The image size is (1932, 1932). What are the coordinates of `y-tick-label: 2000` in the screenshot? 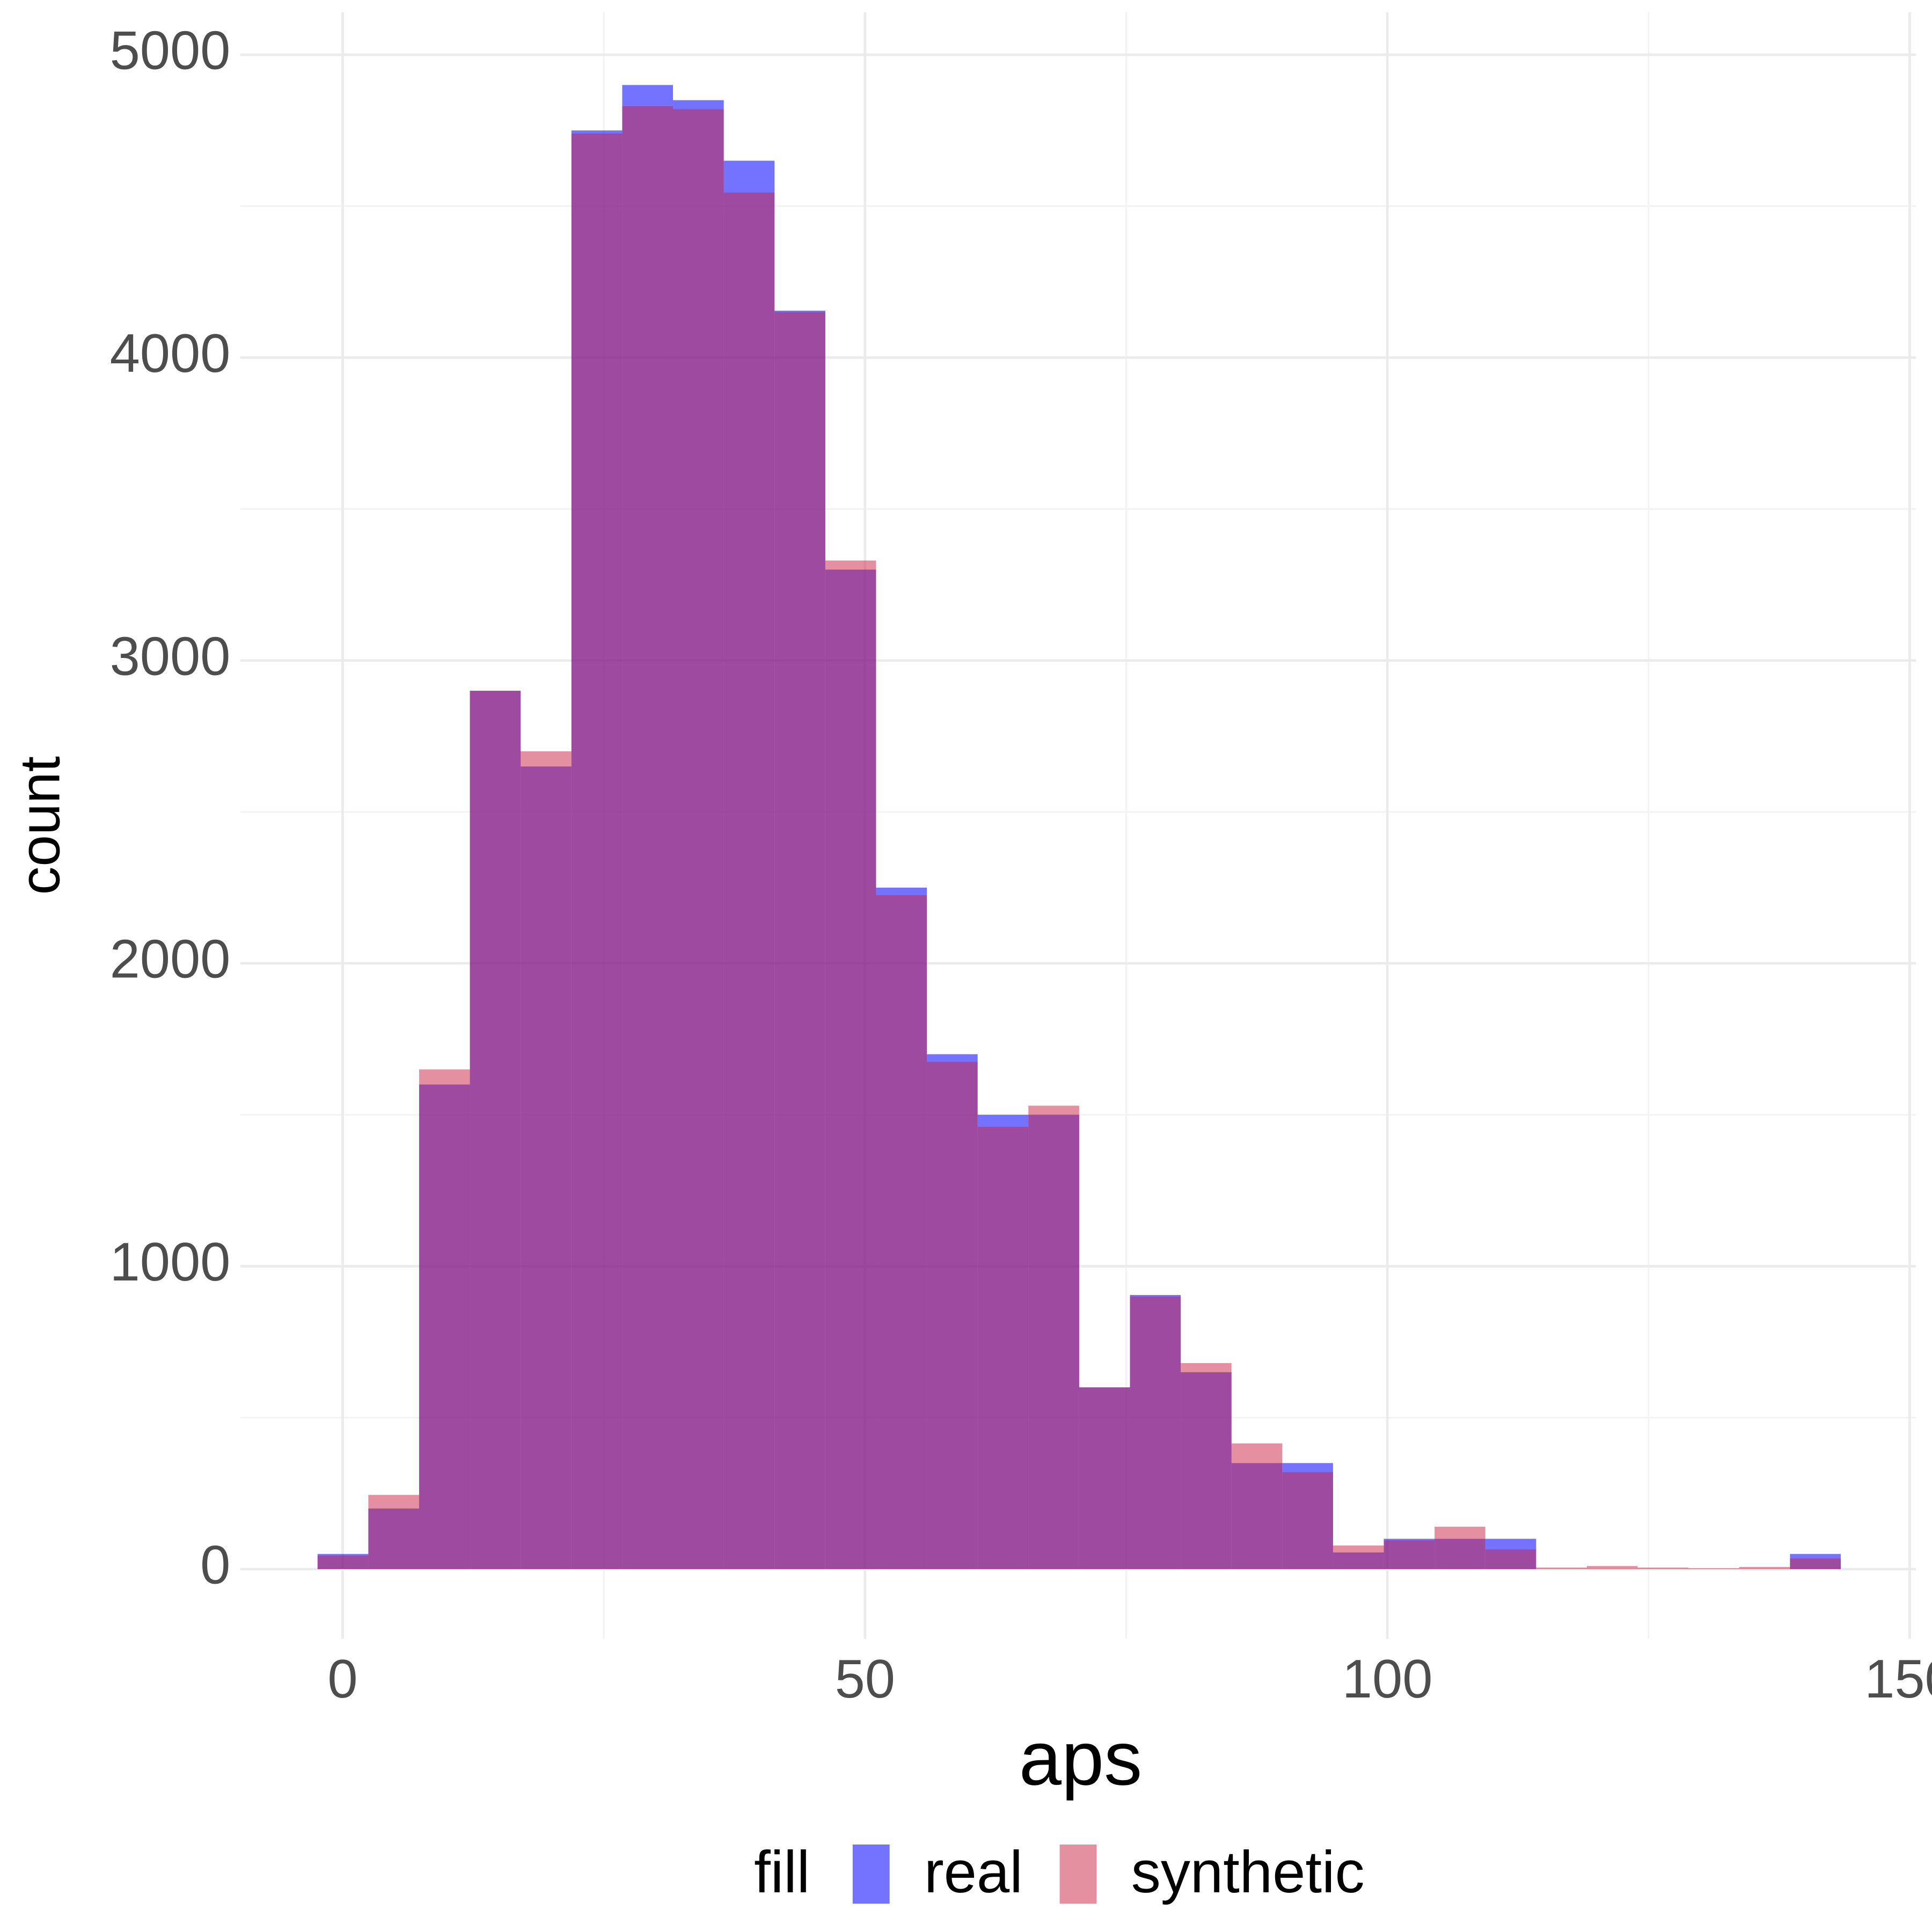 It's located at (170, 960).